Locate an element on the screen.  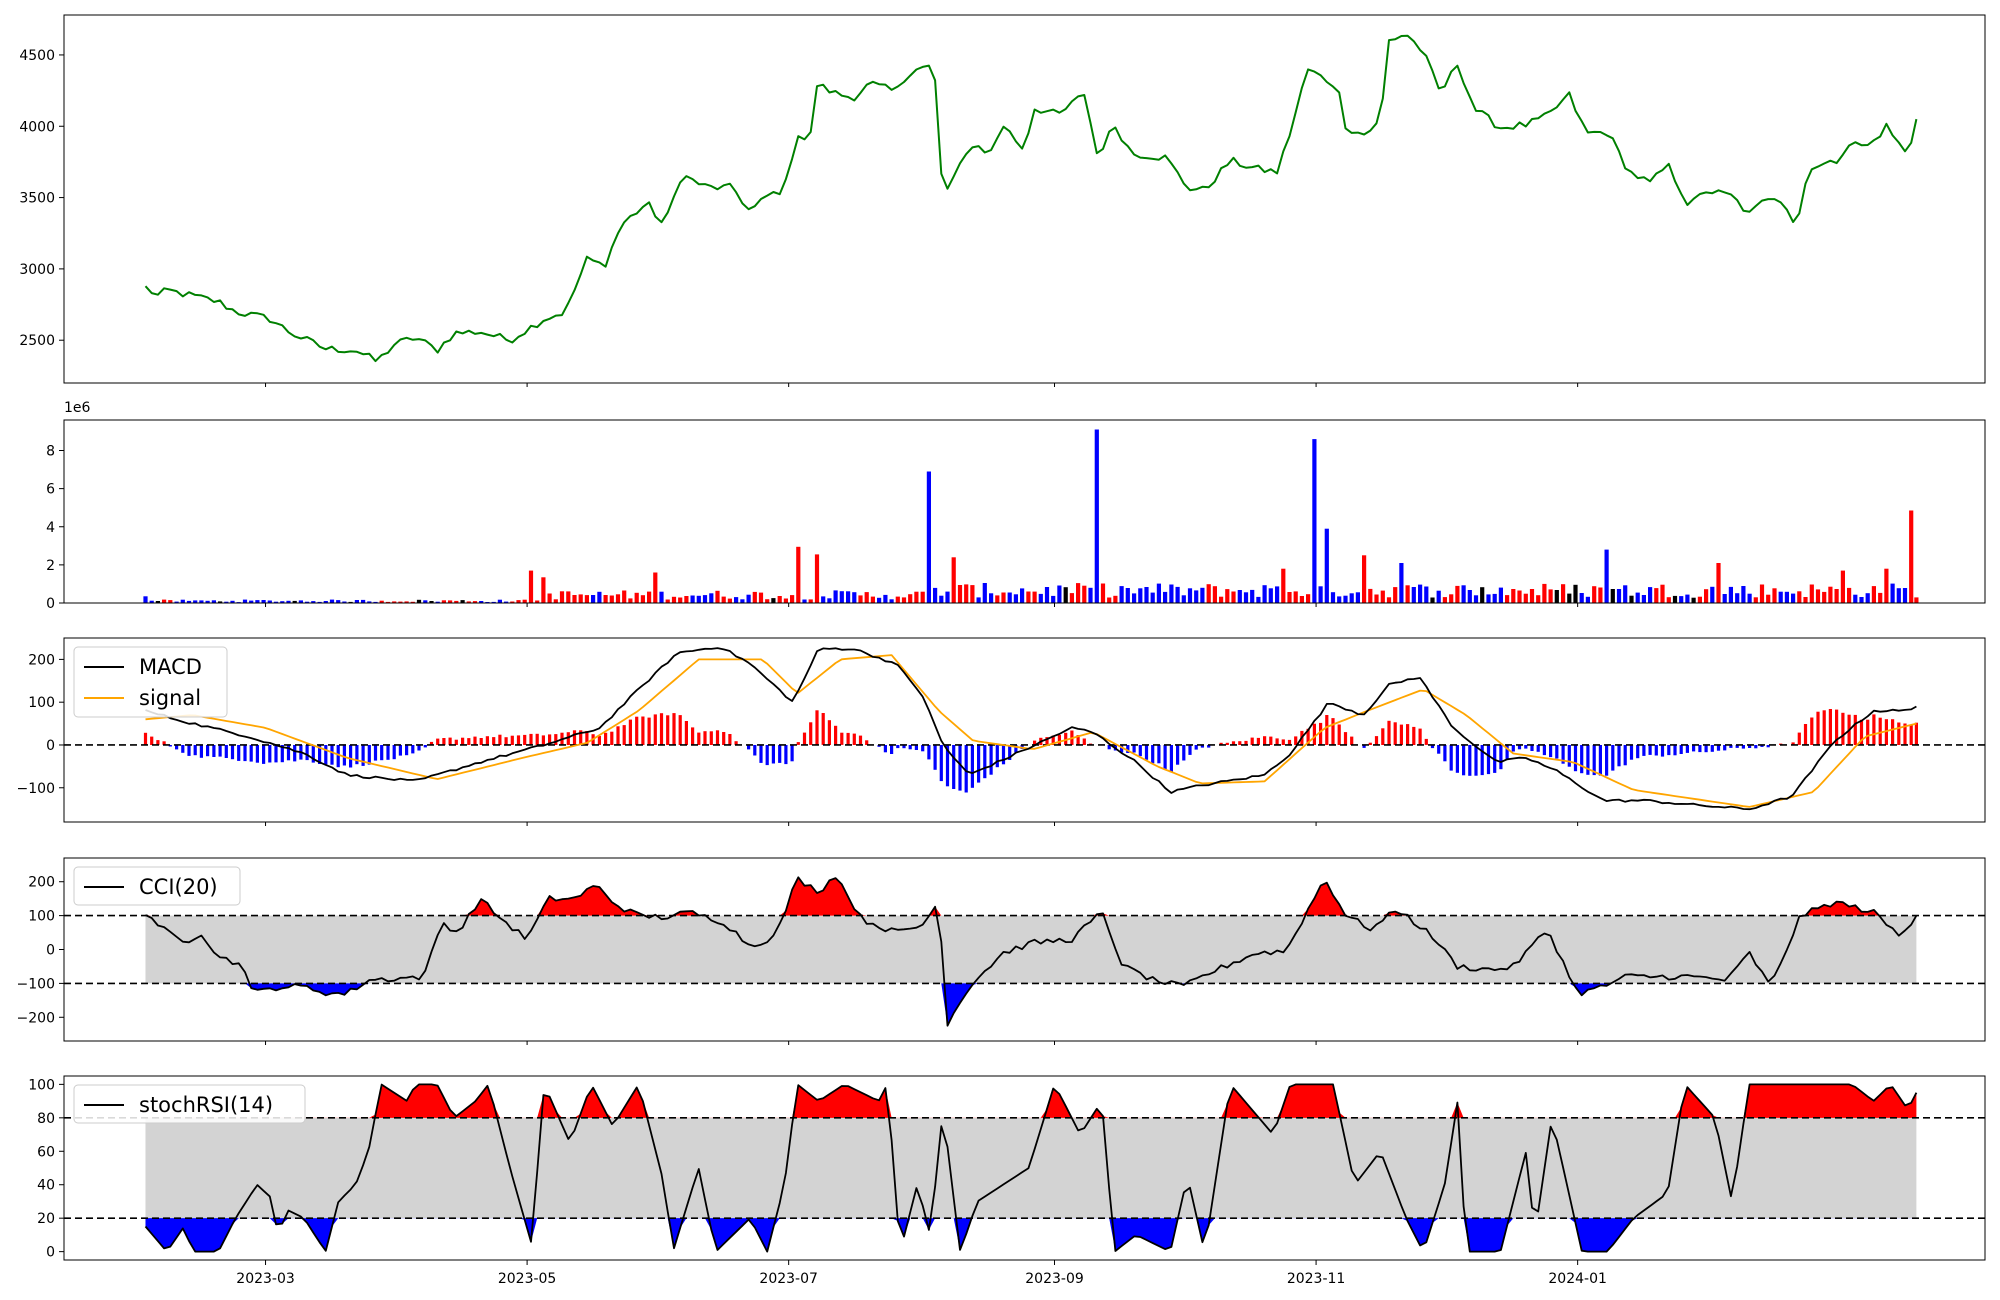
x-tick-label: 2023-03 is located at coordinates (265, 1279).